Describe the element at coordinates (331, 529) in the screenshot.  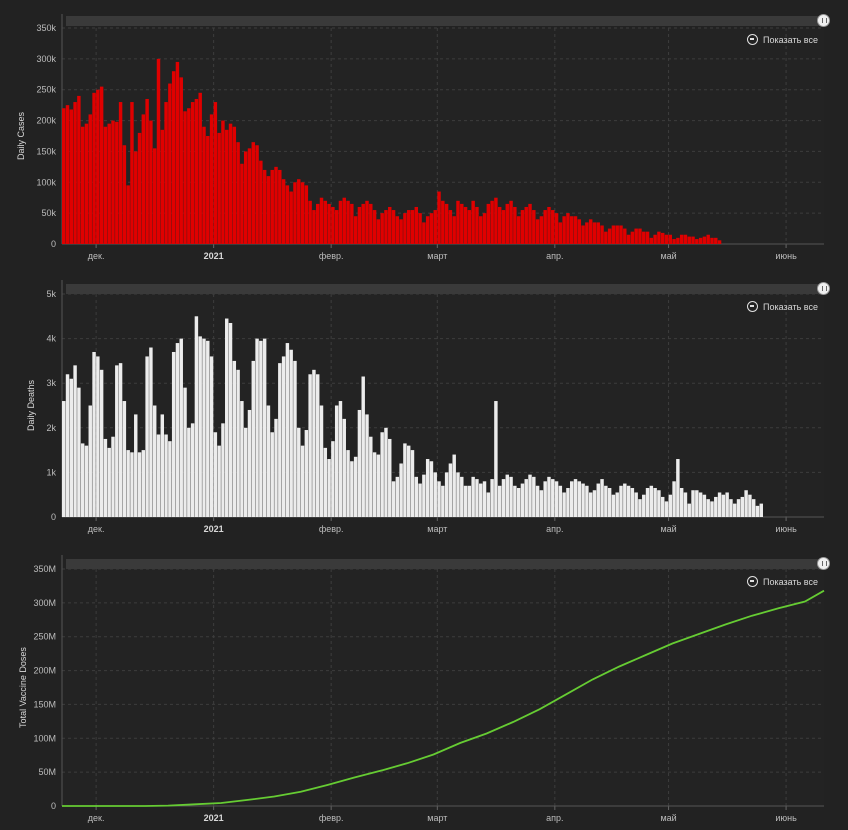
I see `x-tick-label: февр.` at that location.